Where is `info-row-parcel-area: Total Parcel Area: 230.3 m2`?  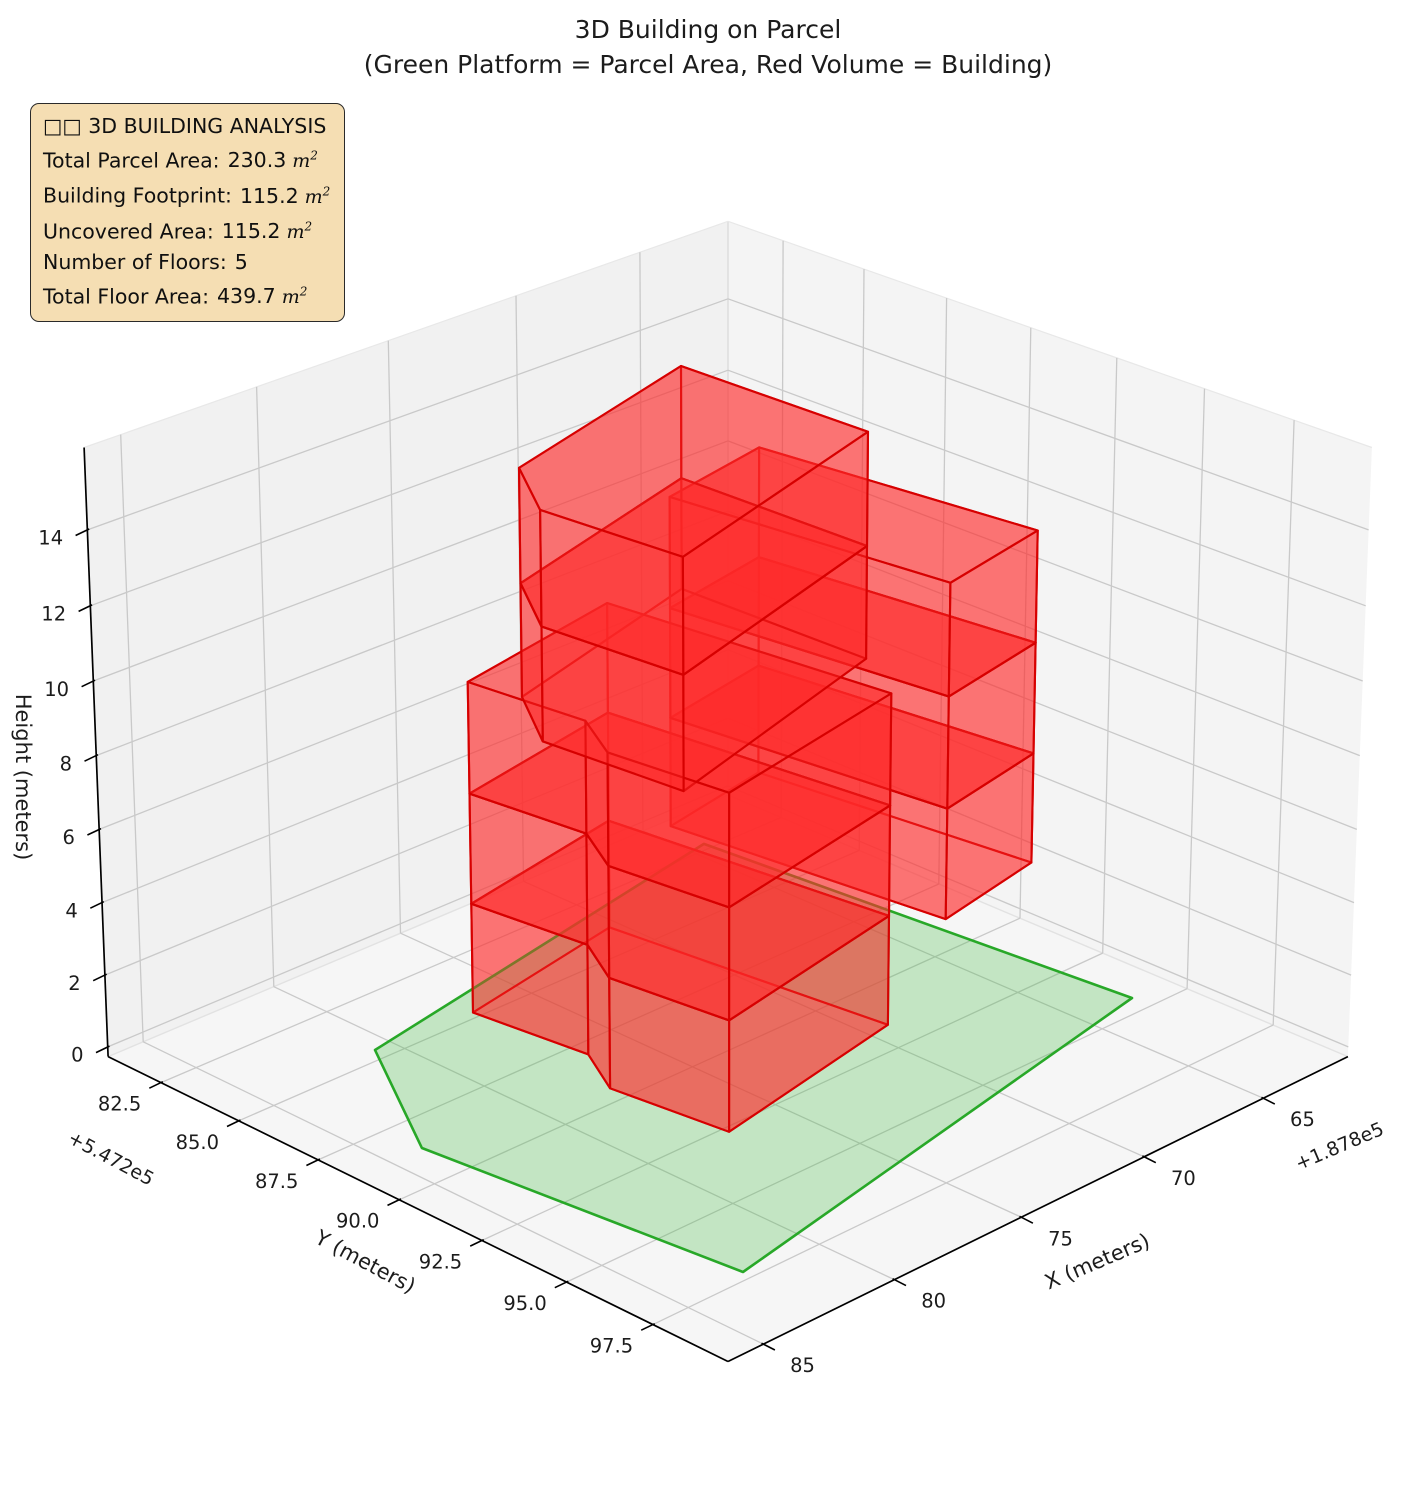 info-row-parcel-area: Total Parcel Area: 230.3 m2 is located at coordinates (186, 158).